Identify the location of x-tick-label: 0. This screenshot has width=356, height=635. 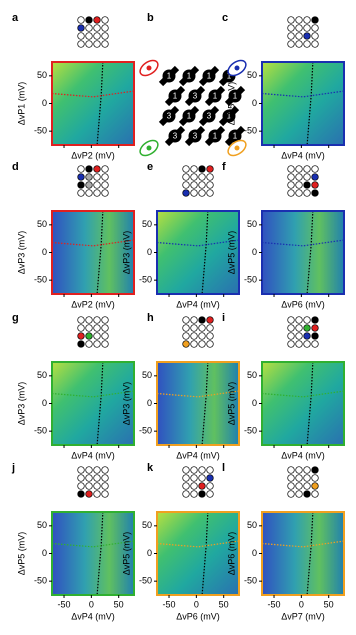
(196, 604).